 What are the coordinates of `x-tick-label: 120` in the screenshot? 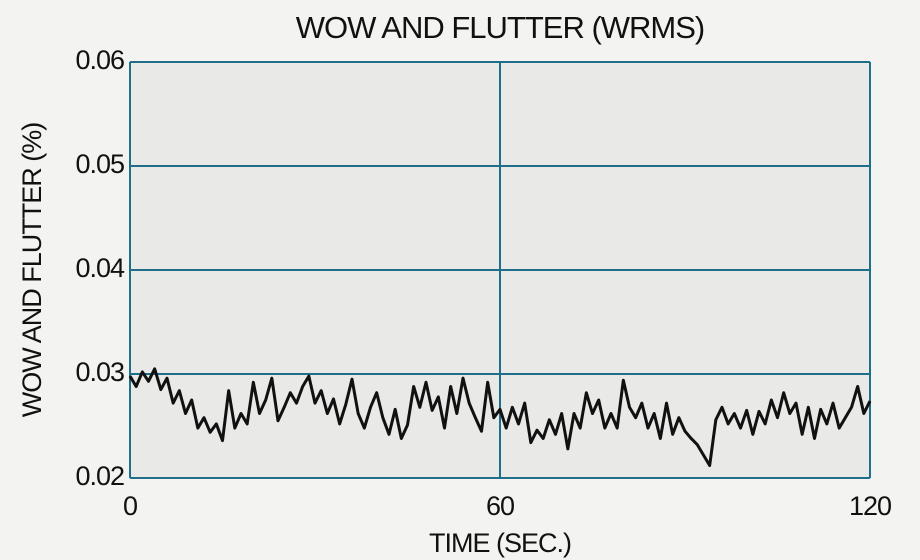 It's located at (870, 506).